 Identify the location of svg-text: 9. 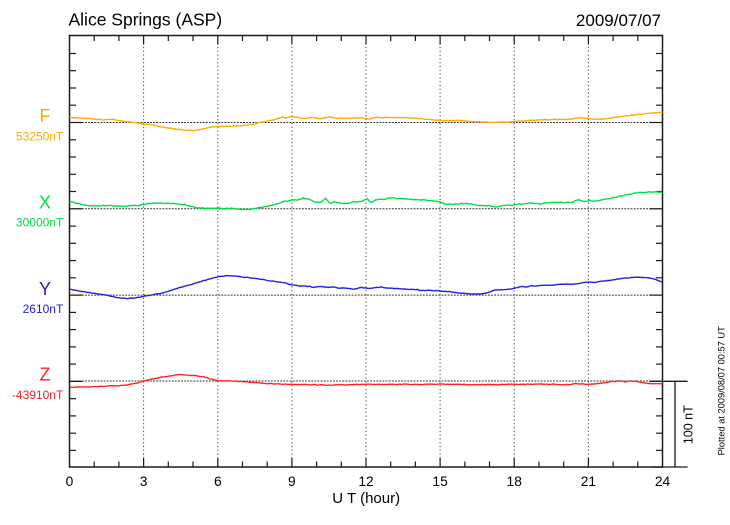
(292, 481).